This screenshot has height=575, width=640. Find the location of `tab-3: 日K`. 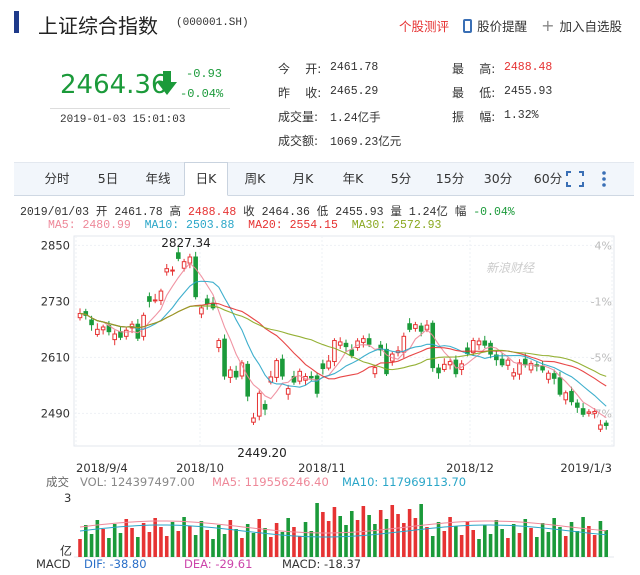

tab-3: 日K is located at coordinates (206, 179).